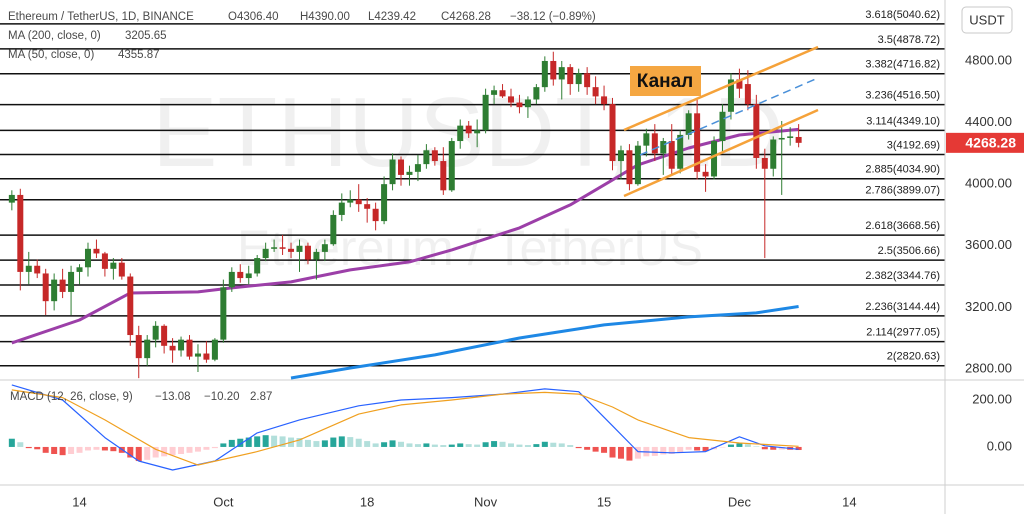 This screenshot has width=1024, height=514. What do you see at coordinates (261, 397) in the screenshot?
I see `macd-legend-value: 2.87` at bounding box center [261, 397].